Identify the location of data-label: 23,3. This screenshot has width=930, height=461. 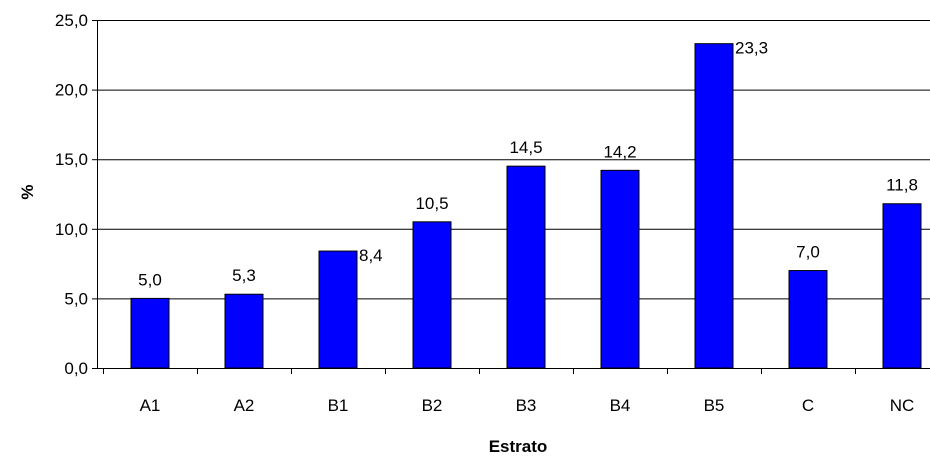
(751, 48).